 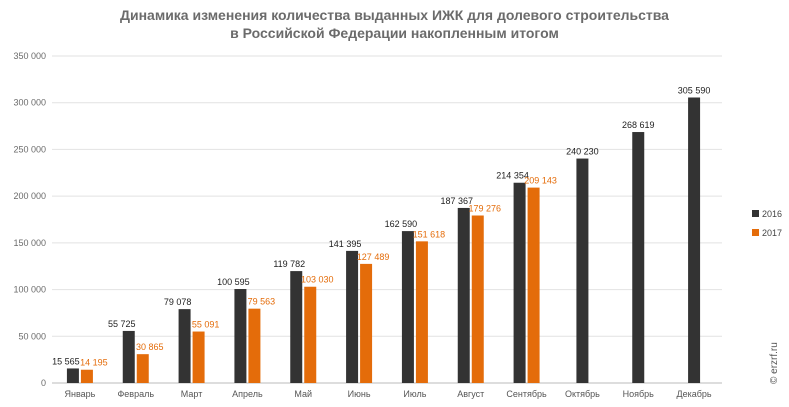 What do you see at coordinates (755, 213) in the screenshot?
I see `legend-swatch-2016` at bounding box center [755, 213].